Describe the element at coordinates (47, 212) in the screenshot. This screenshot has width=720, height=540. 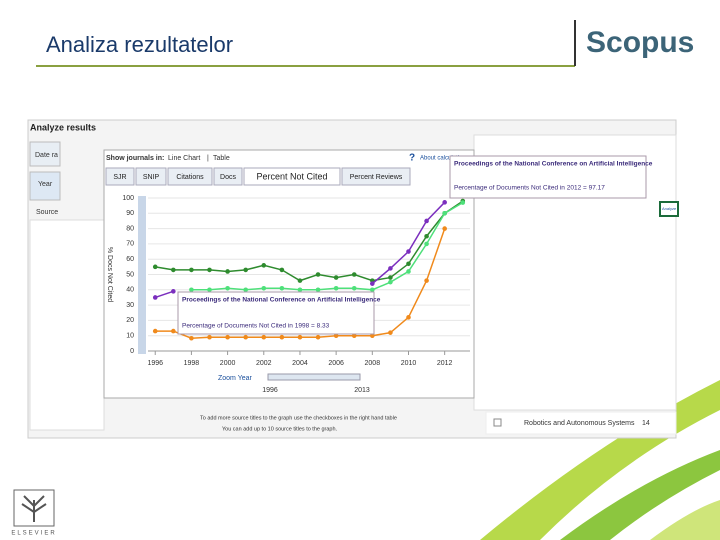
I see `source-label: Source` at that location.